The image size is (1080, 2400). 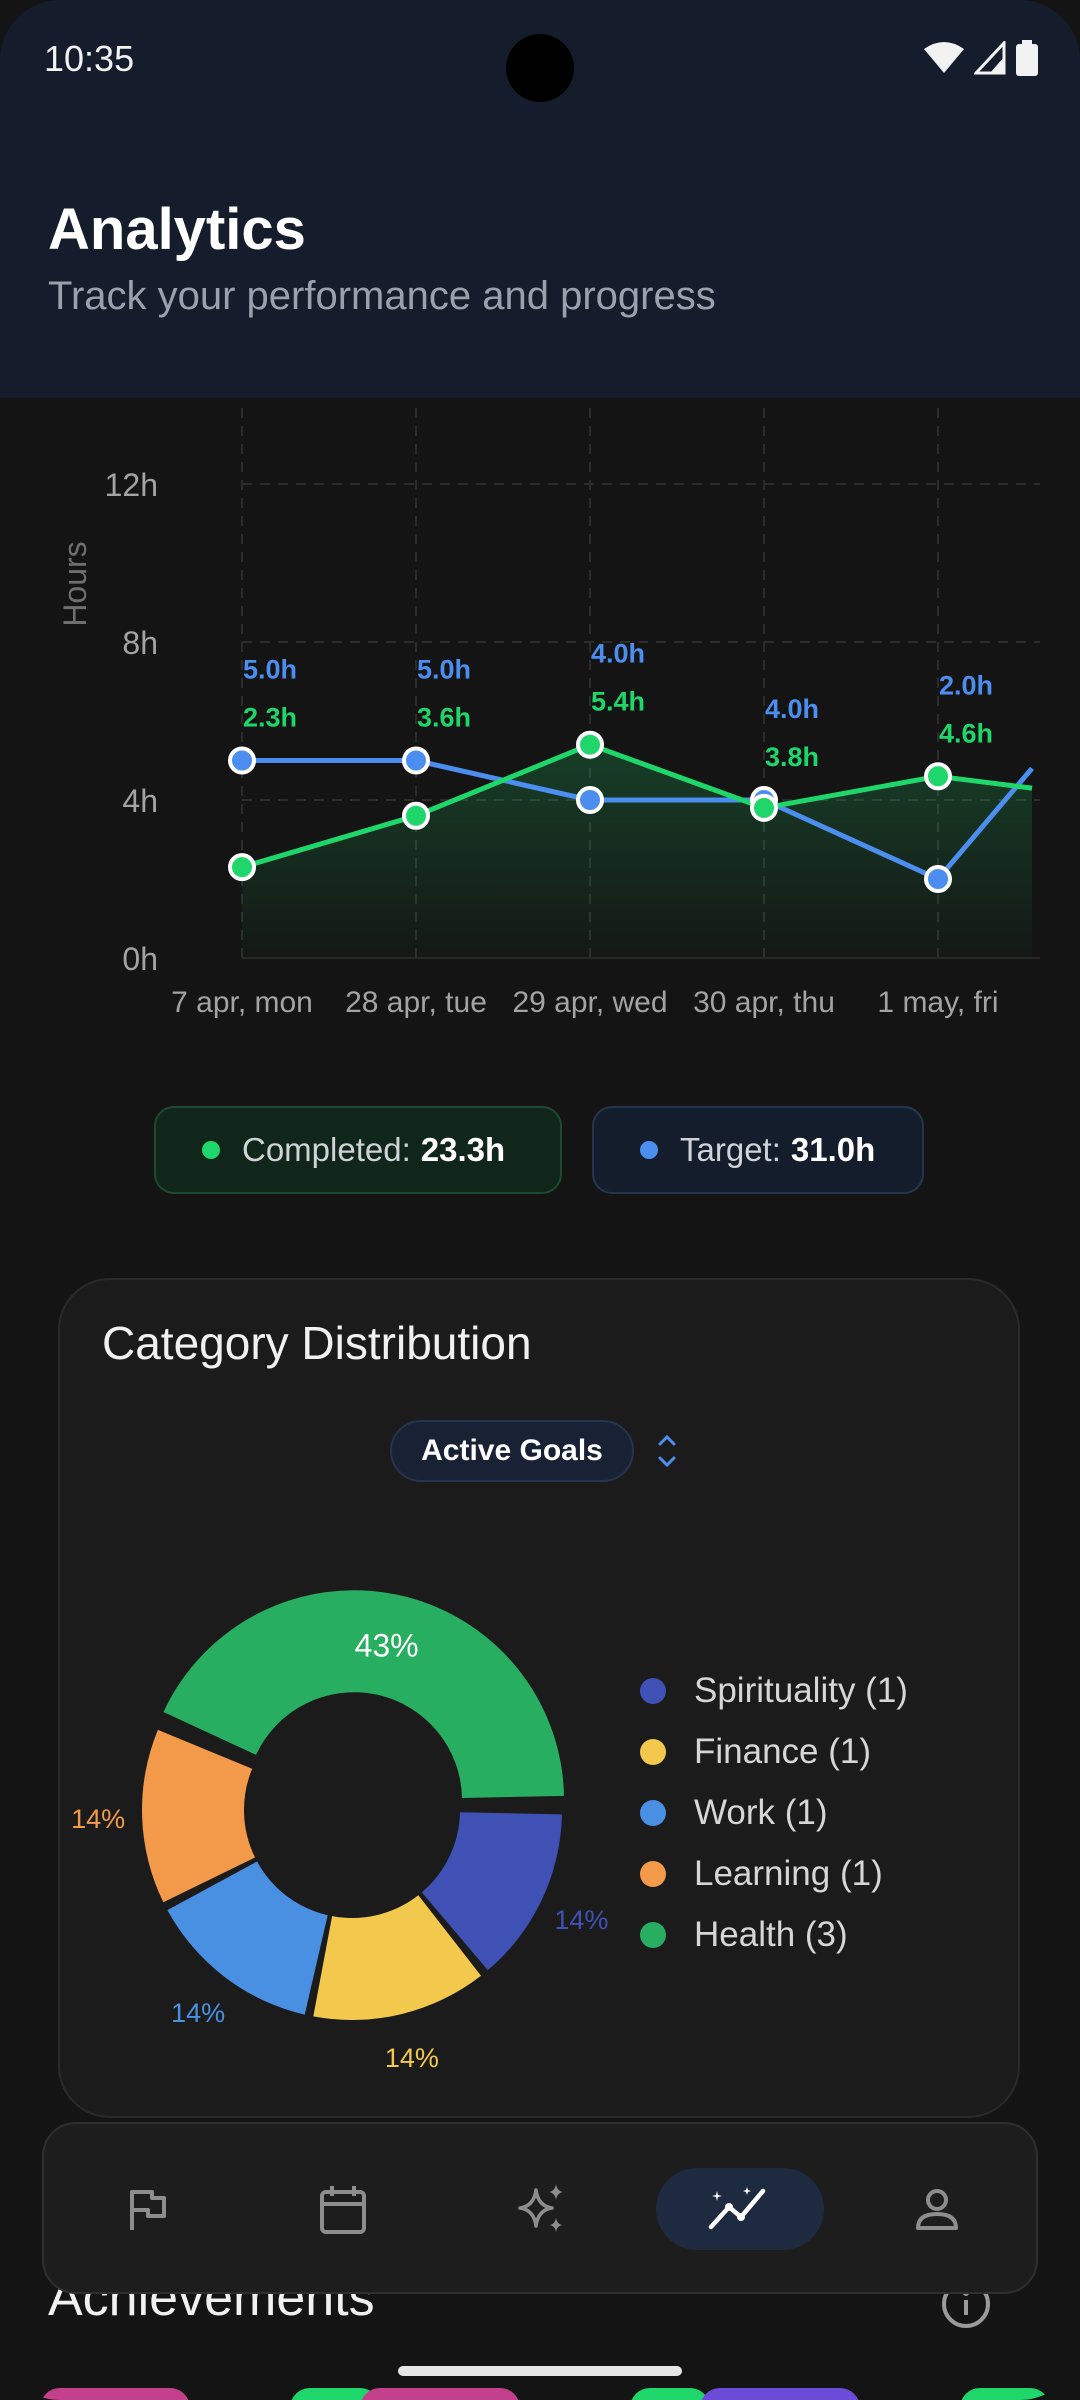 I want to click on donut-slice-work, so click(x=247, y=1938).